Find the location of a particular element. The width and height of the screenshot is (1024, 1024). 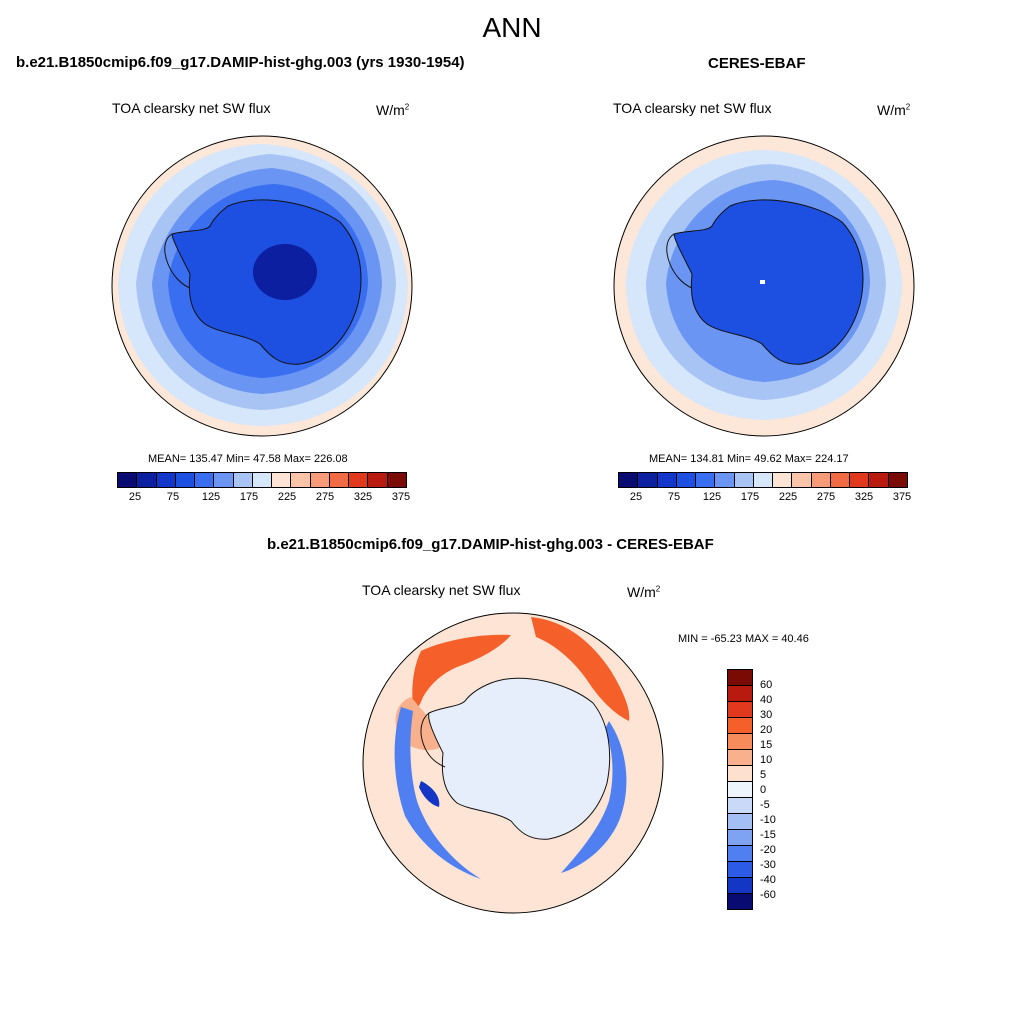

panel2-polar-map is located at coordinates (764, 286).